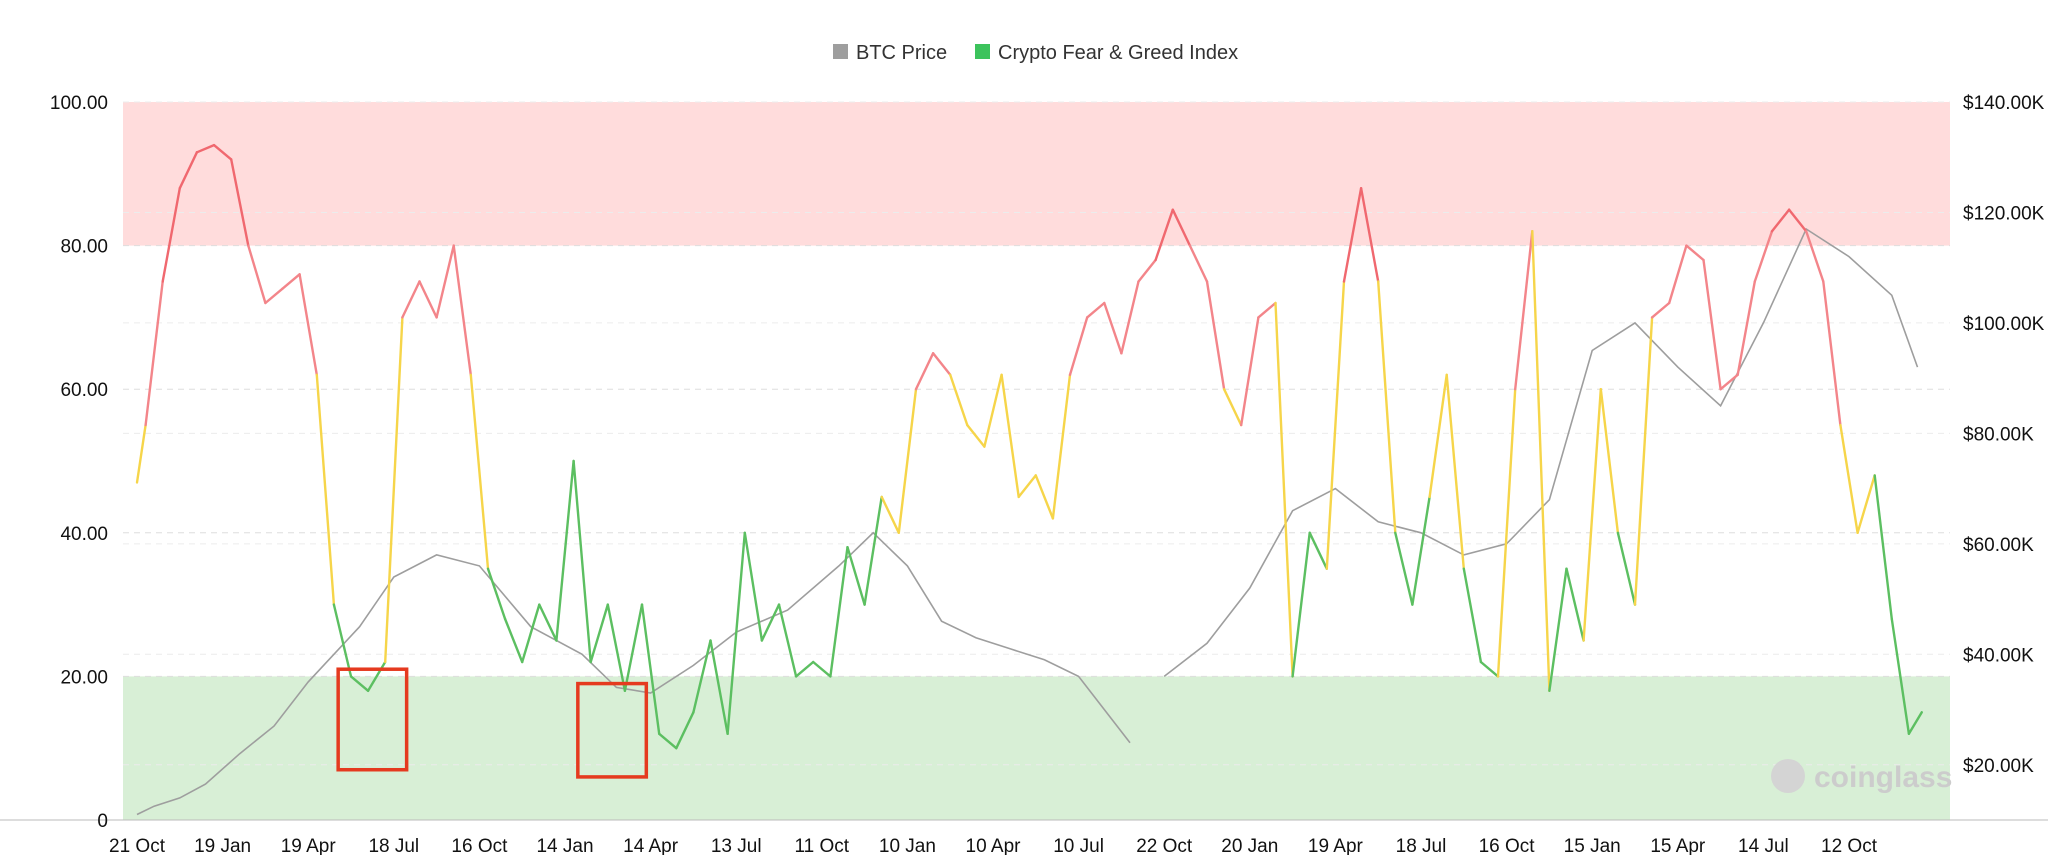 The height and width of the screenshot is (860, 2048). Describe the element at coordinates (2004, 324) in the screenshot. I see `y-right-tick-label: $100.00K` at that location.